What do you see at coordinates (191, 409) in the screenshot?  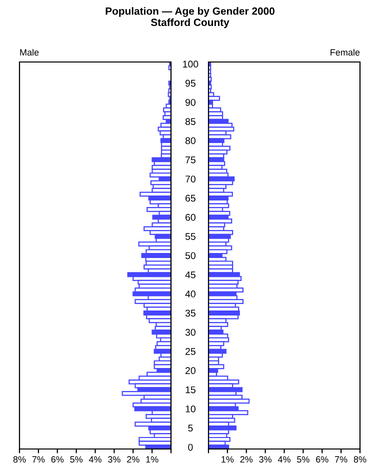 I see `y-tick-label: 10` at bounding box center [191, 409].